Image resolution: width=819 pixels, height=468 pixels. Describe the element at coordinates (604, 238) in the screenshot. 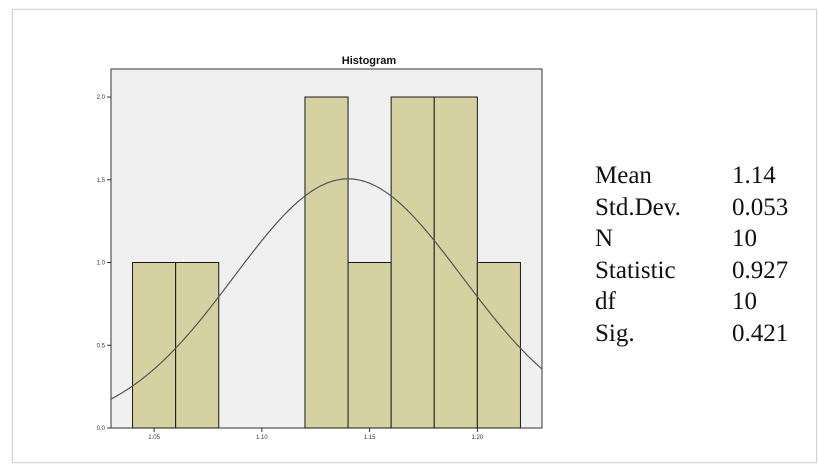

I see `stat-label: N` at that location.